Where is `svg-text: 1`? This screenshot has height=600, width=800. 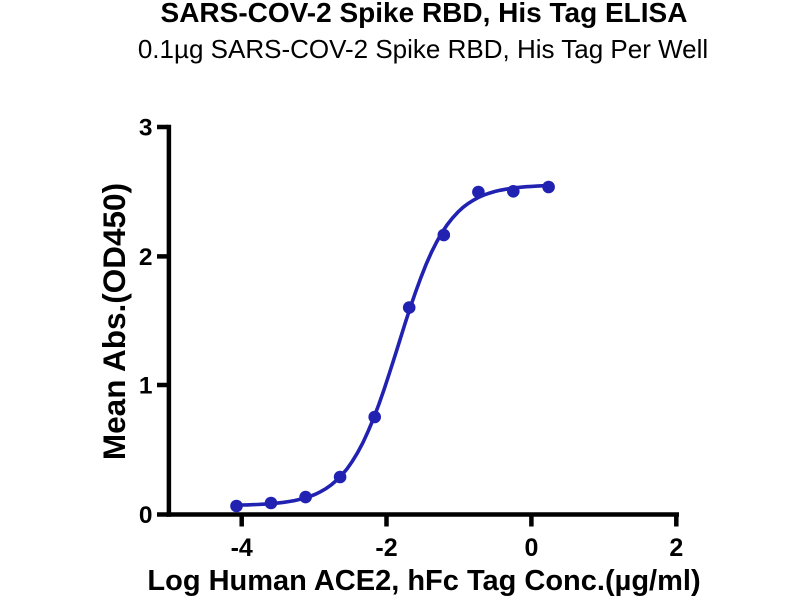 svg-text: 1 is located at coordinates (146, 386).